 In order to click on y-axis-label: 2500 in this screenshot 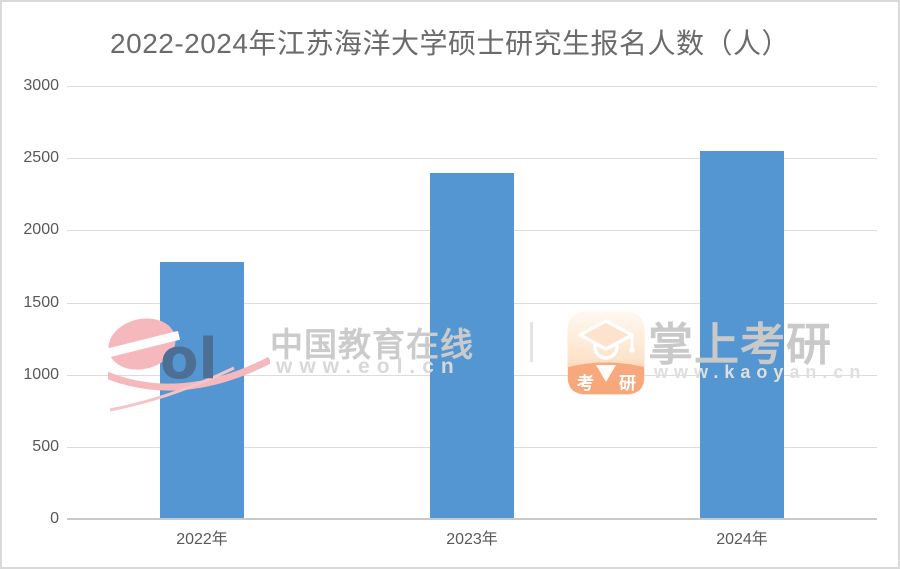, I will do `click(41, 158)`.